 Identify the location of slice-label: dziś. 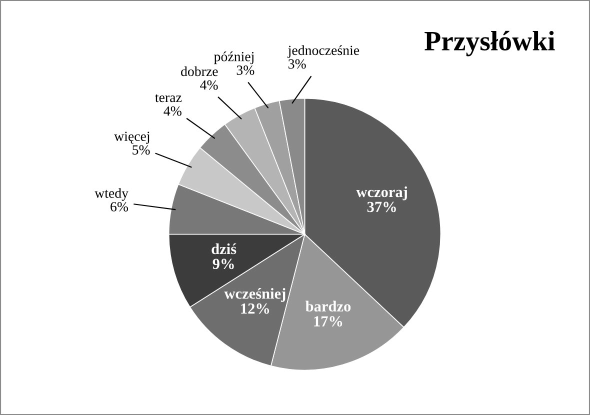
(224, 248).